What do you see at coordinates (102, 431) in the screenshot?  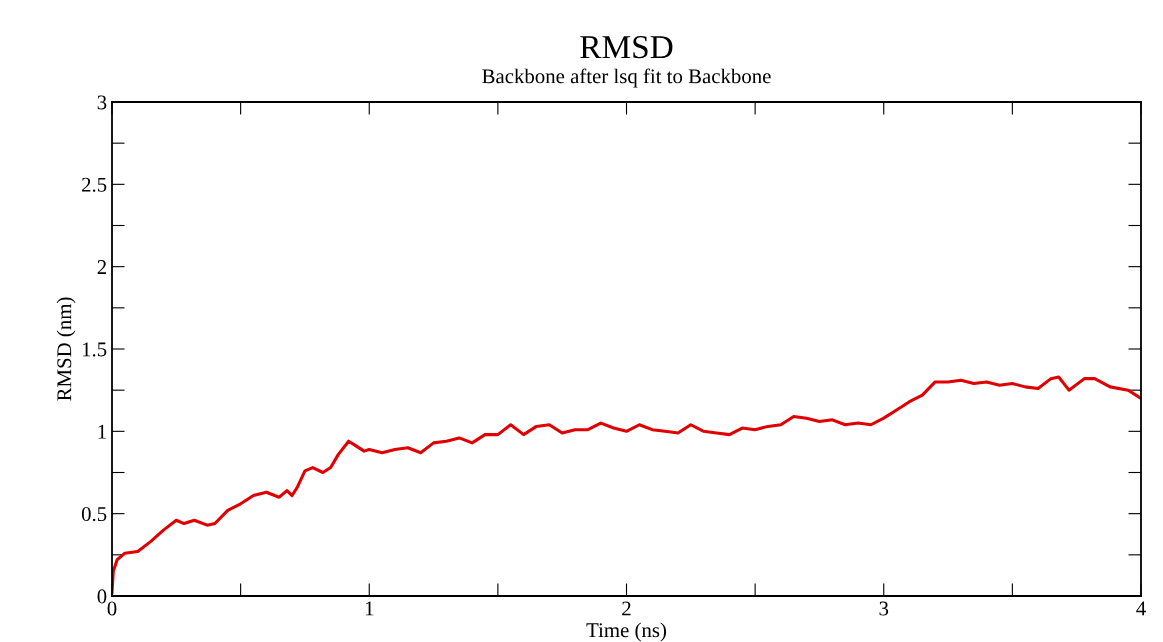 I see `y-tick-label: 1` at bounding box center [102, 431].